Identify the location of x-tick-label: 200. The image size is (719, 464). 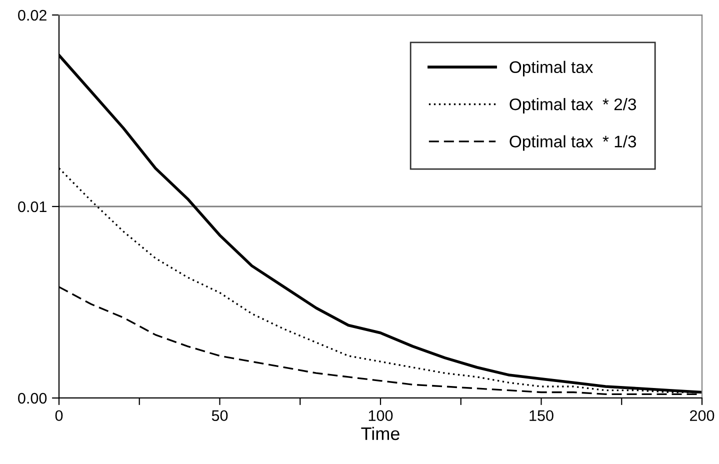
(702, 416).